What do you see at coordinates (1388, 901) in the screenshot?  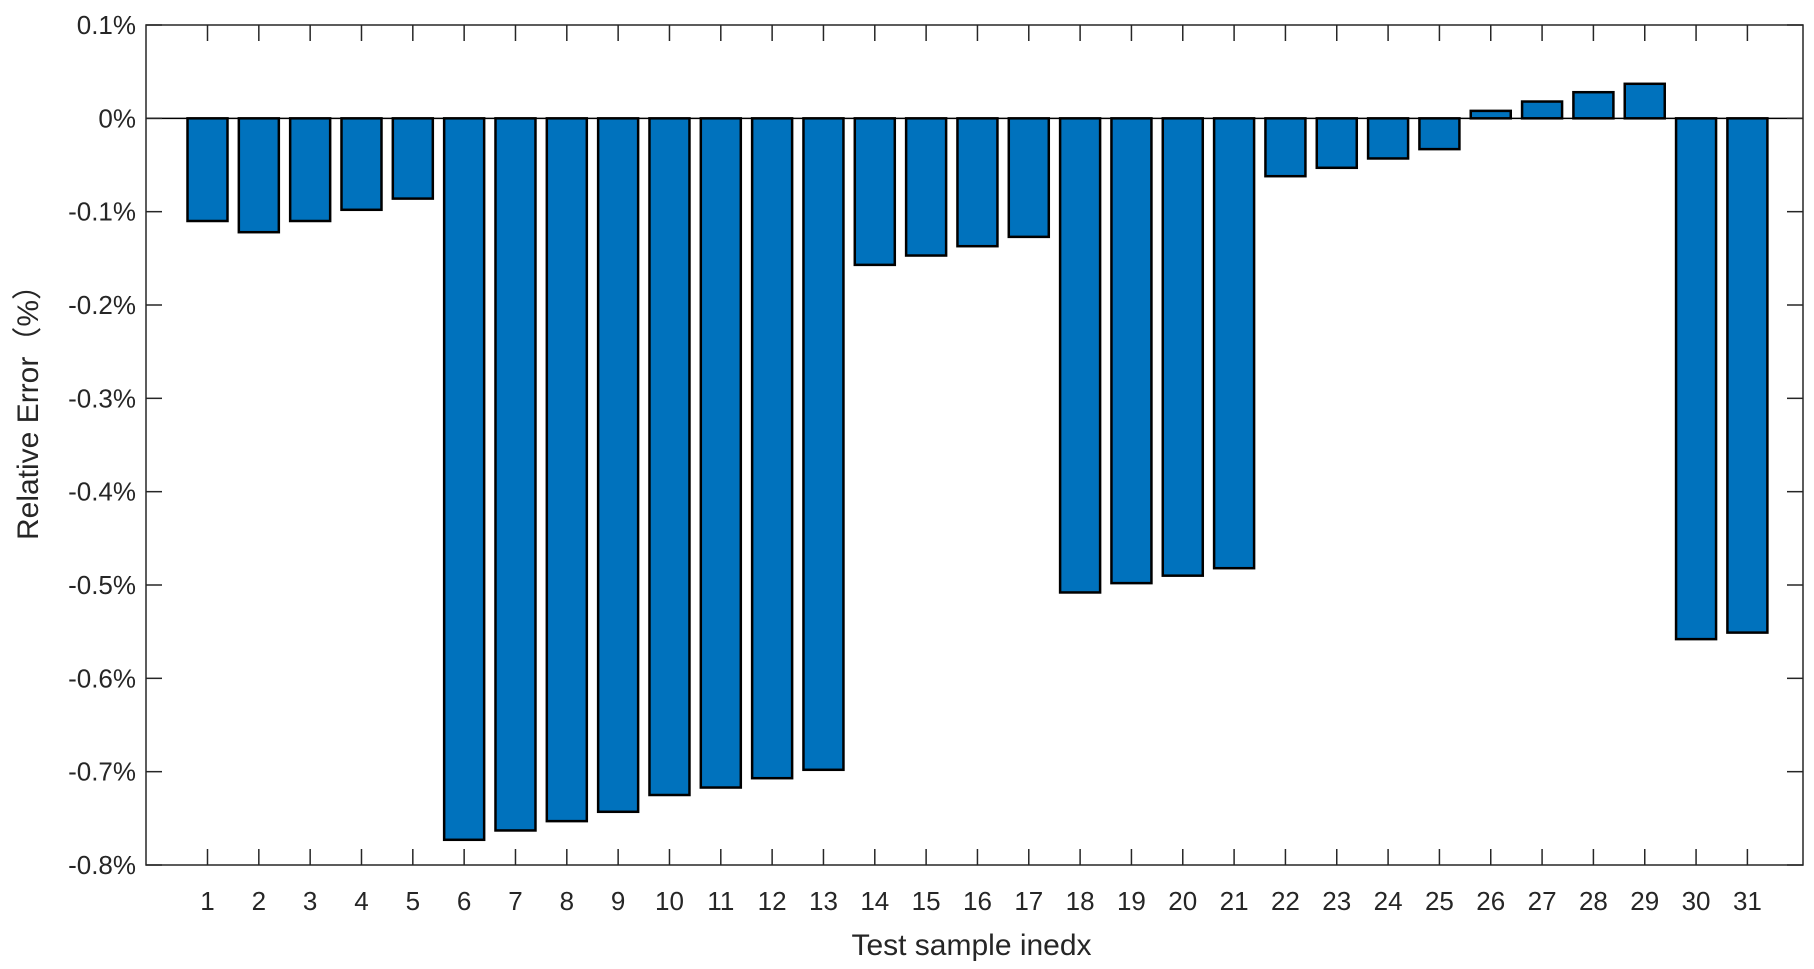 I see `x-tick-label: 24` at bounding box center [1388, 901].